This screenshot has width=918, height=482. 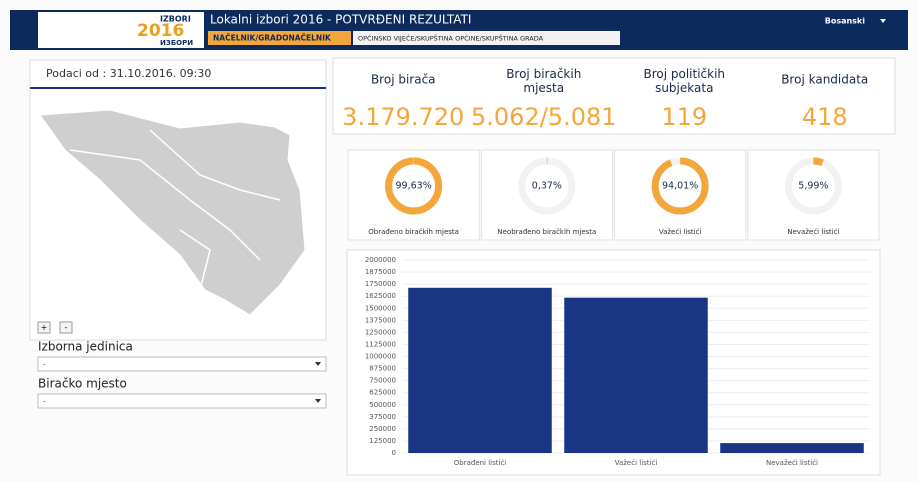 What do you see at coordinates (546, 232) in the screenshot?
I see `gauge-caption: Neobrađeno biračkih mjesta` at bounding box center [546, 232].